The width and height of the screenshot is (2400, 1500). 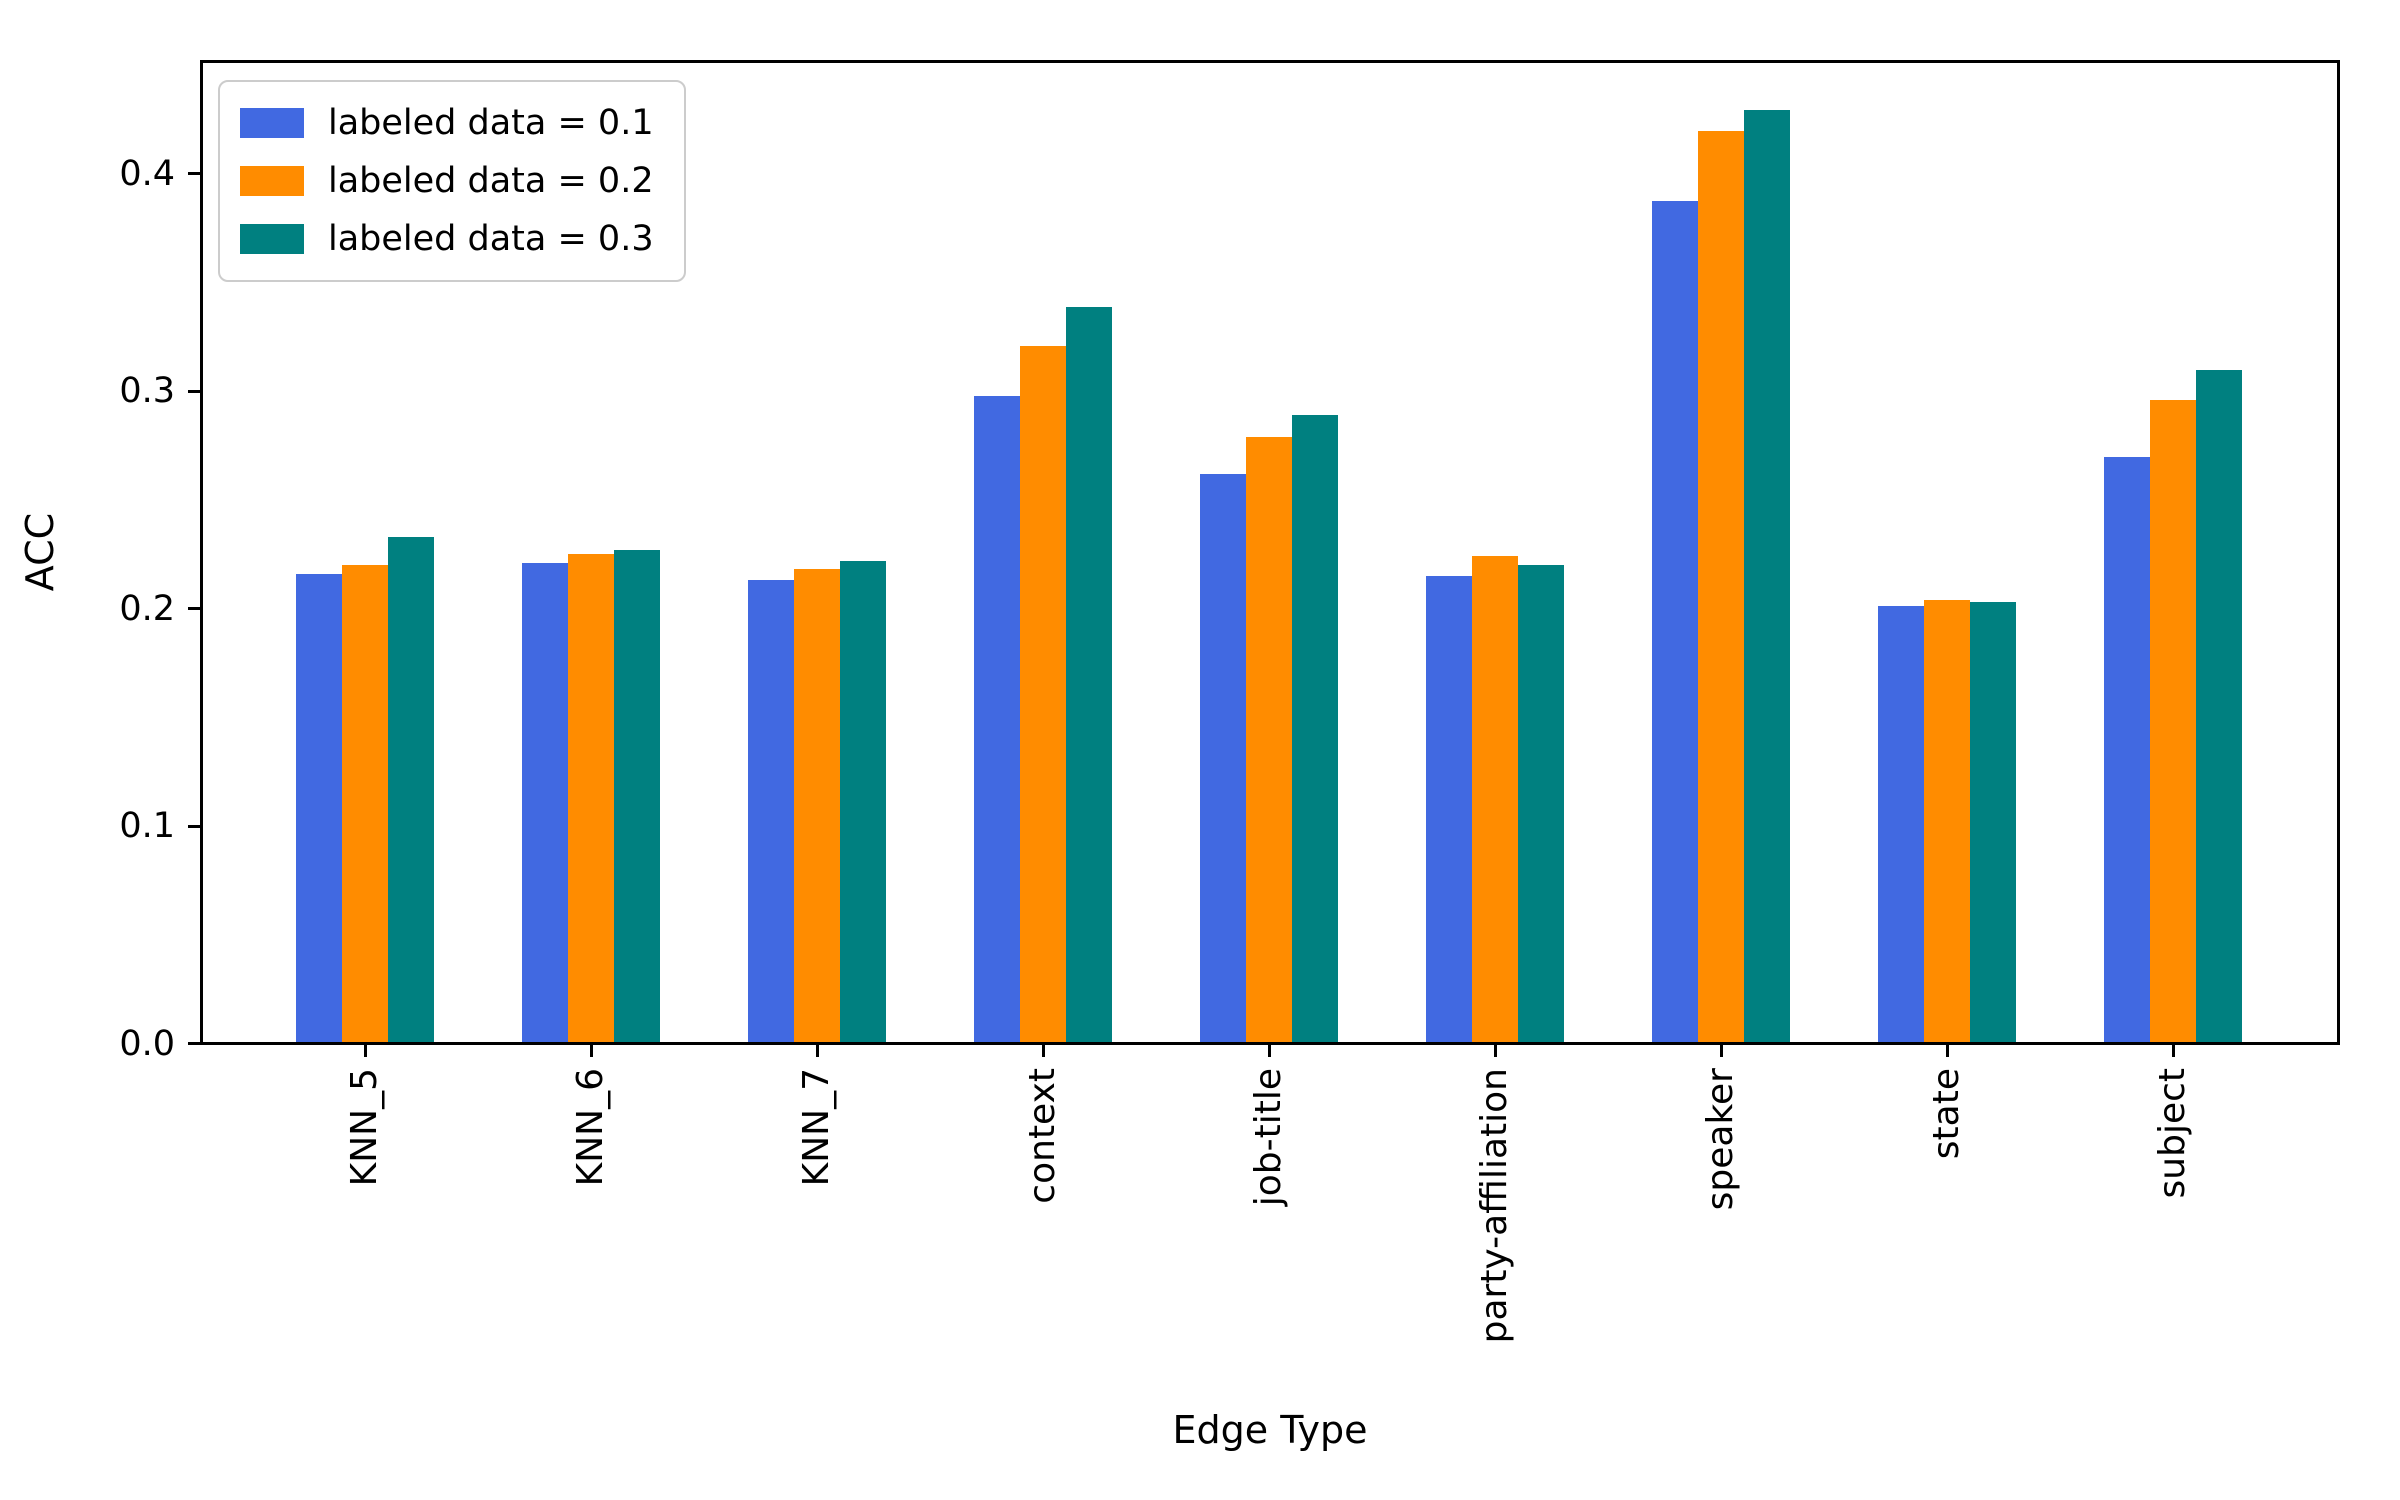 What do you see at coordinates (2172, 1133) in the screenshot?
I see `x-tick-label-subject: subject` at bounding box center [2172, 1133].